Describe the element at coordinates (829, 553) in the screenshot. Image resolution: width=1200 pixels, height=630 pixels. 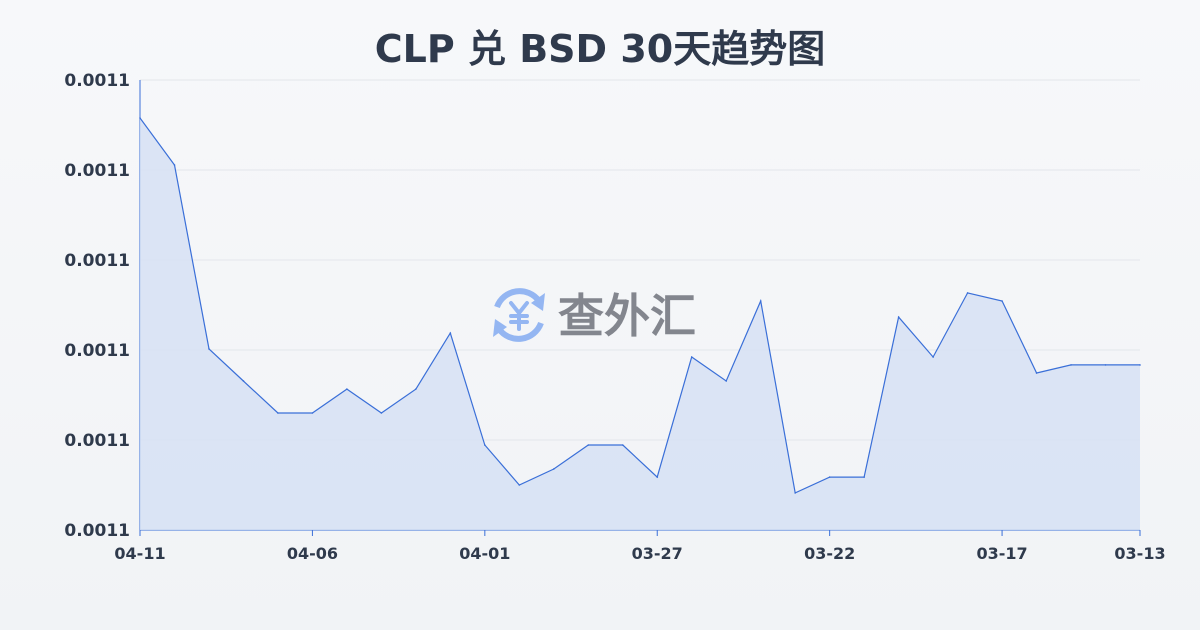
I see `x-tick-label: 03-22` at that location.